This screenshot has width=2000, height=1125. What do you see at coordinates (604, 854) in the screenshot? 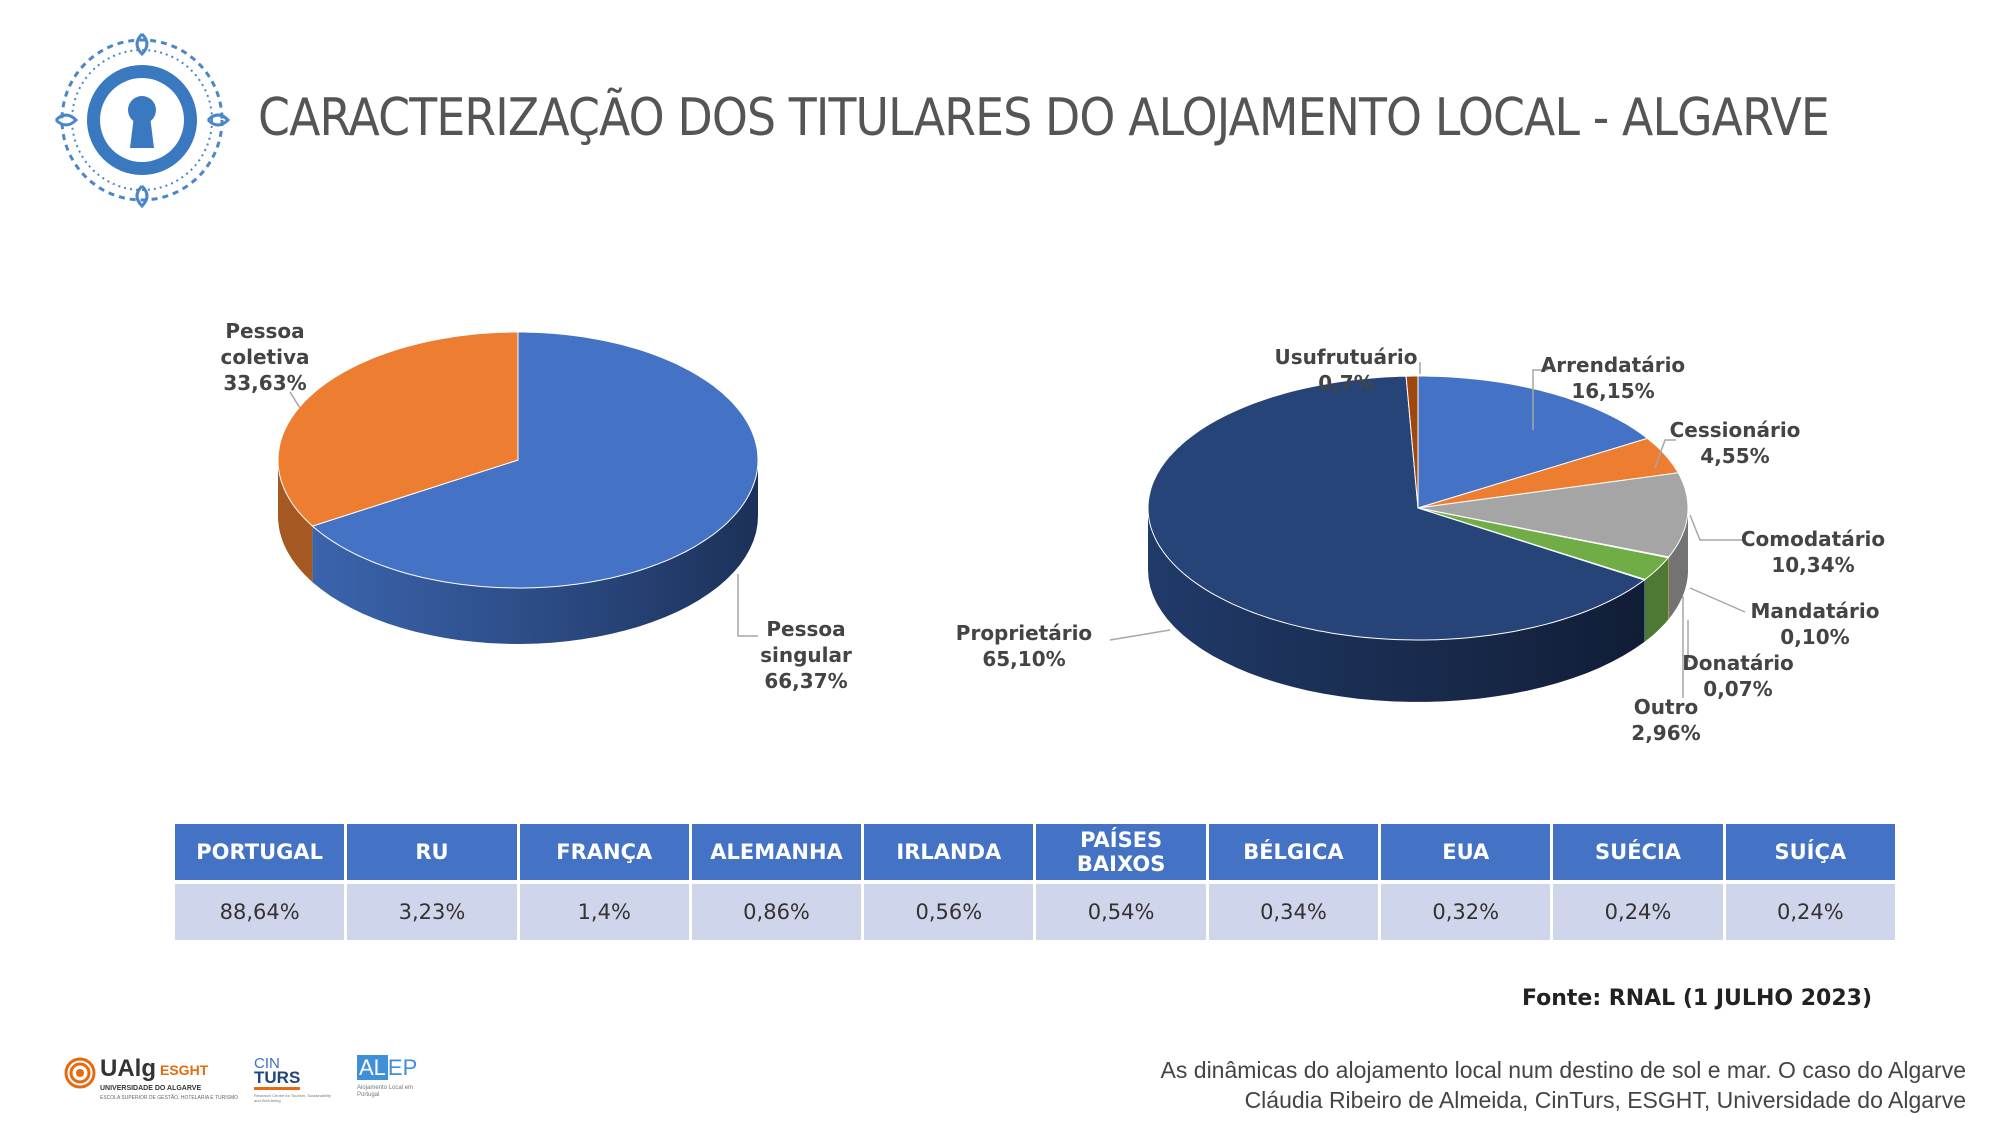
I see `column-header: FRANÇA` at bounding box center [604, 854].